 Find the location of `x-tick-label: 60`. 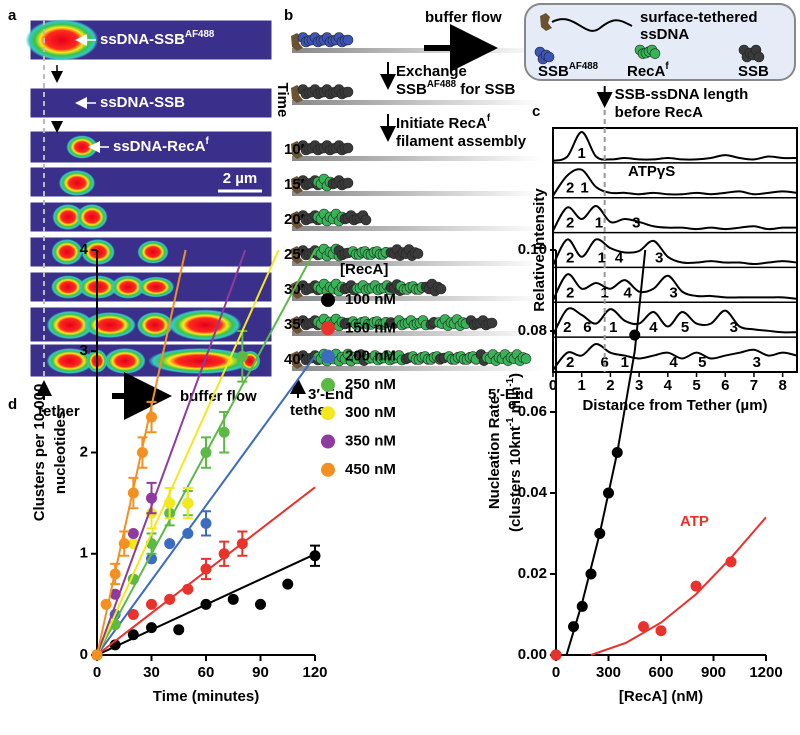

x-tick-label: 60 is located at coordinates (206, 672).